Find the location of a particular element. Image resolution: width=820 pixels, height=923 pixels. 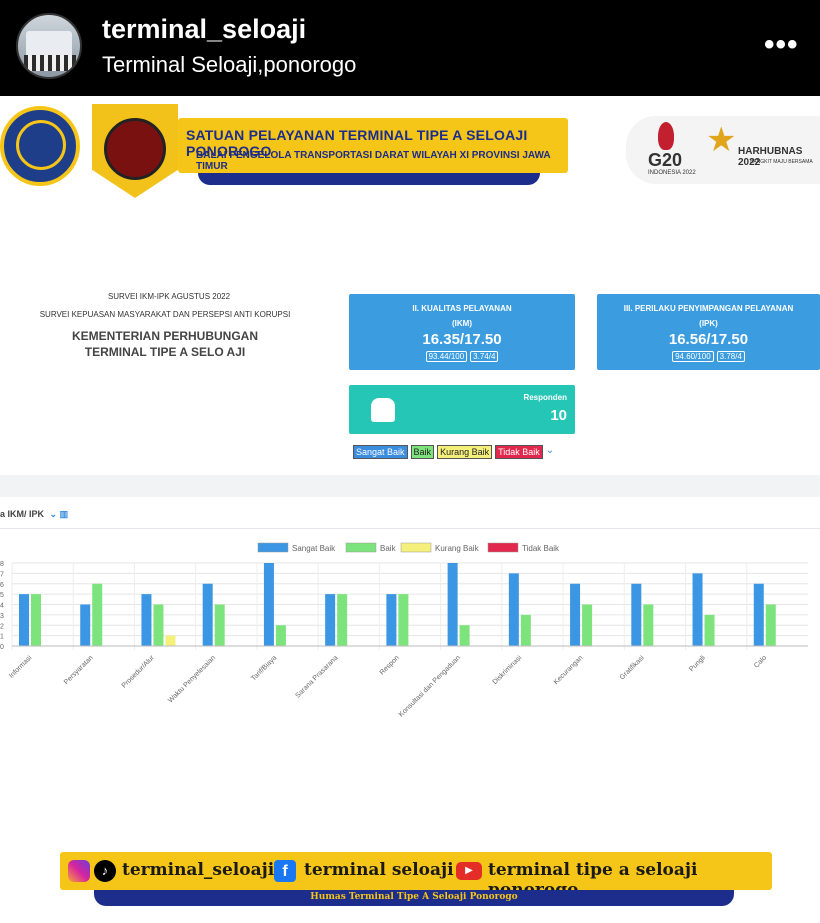

instagram-icon is located at coordinates (79, 871).